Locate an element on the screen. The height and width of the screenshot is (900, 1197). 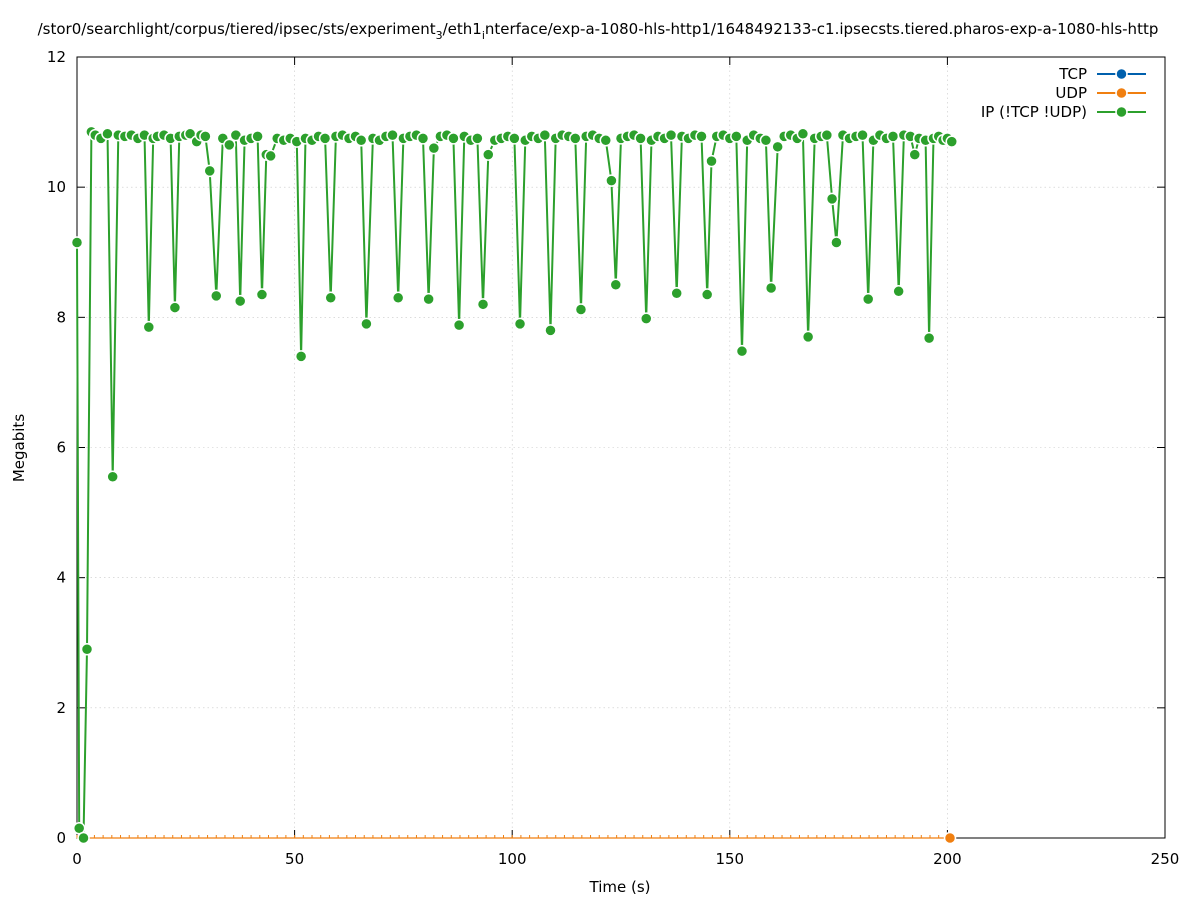
x-axis-label: Time (s) is located at coordinates (620, 887).